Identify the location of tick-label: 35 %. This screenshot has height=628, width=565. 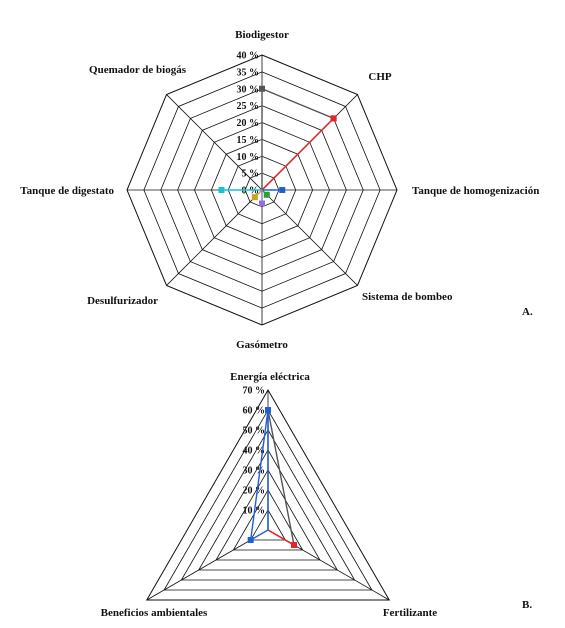
(248, 72).